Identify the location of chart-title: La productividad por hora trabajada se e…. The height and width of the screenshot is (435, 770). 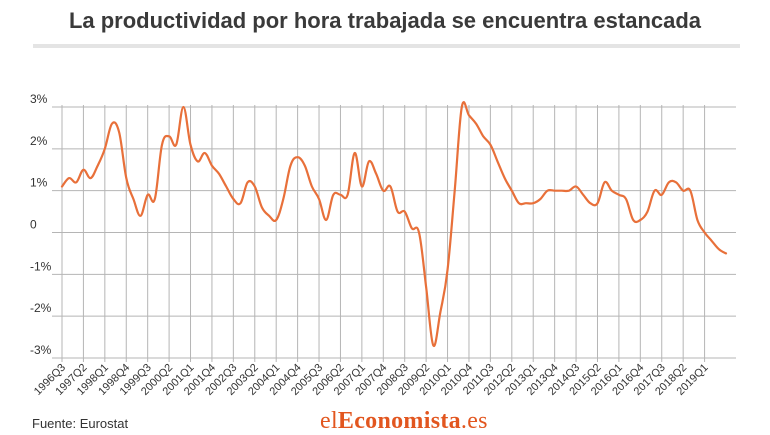
(385, 20).